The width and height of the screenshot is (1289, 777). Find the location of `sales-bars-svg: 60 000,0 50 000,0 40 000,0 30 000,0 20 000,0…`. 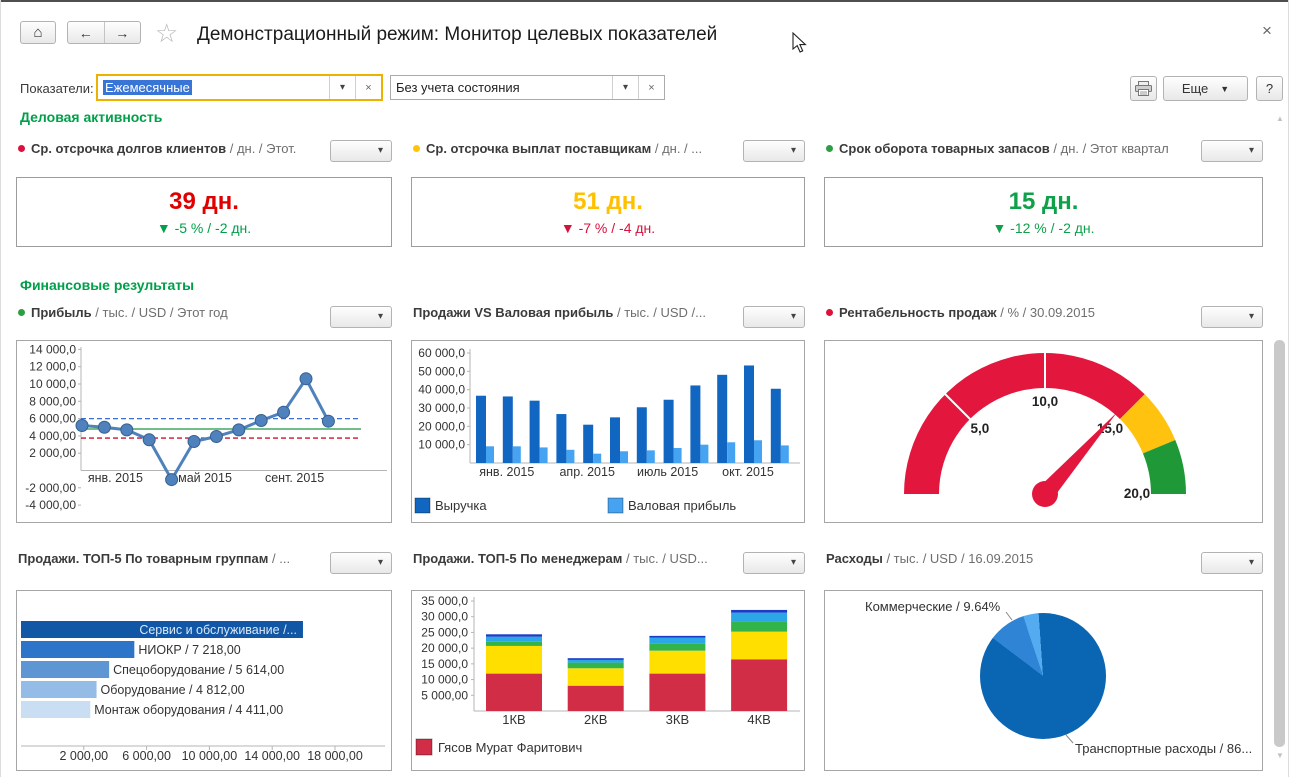

sales-bars-svg: 60 000,0 50 000,0 40 000,0 30 000,0 20 000,0… is located at coordinates (607, 430).